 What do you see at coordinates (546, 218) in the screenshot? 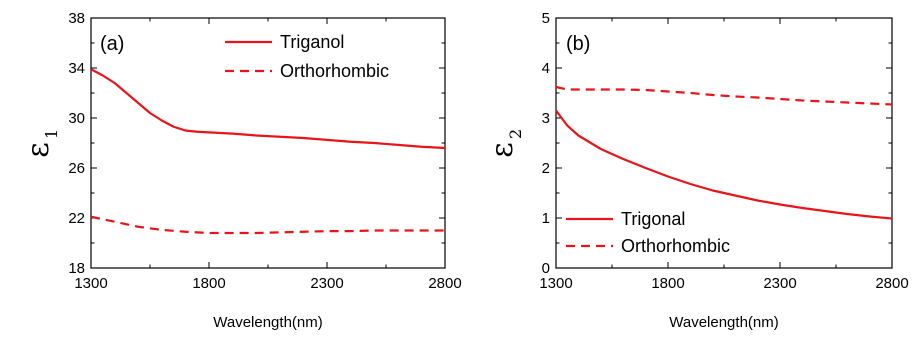
I see `y-tick-label: 1` at bounding box center [546, 218].